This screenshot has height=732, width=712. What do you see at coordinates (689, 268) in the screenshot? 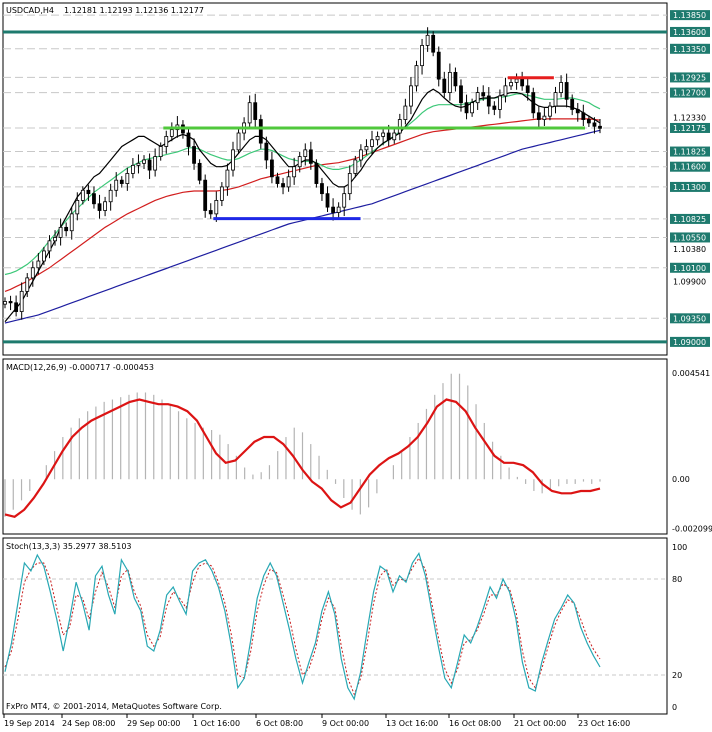
I see `price-tag-label: 1.10100` at bounding box center [689, 268].